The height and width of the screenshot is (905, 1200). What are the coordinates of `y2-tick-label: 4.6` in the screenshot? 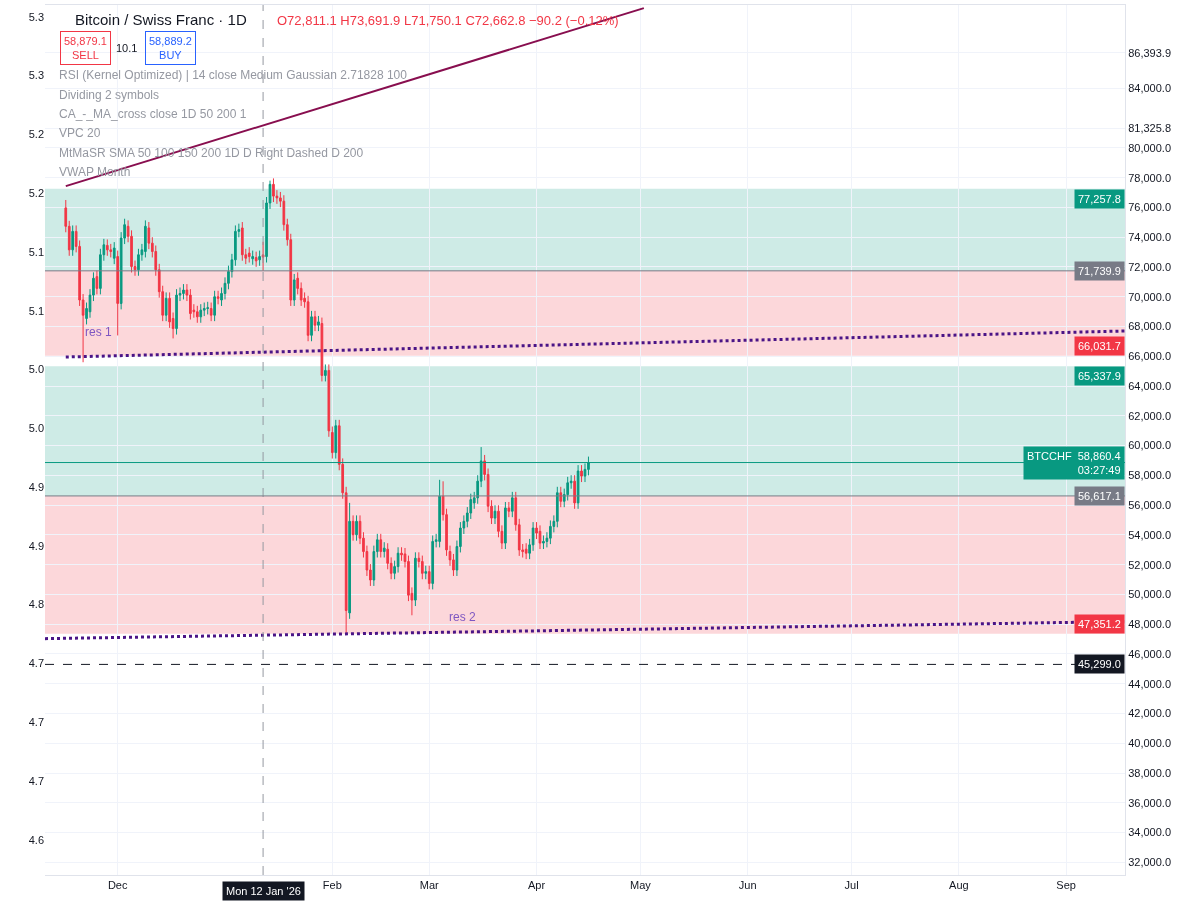 It's located at (36, 839).